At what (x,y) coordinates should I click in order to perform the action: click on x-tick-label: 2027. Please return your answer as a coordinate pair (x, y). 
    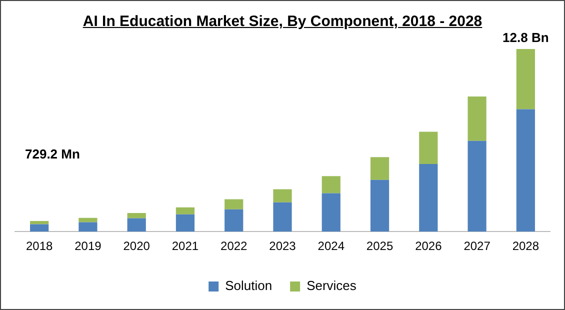
    Looking at the image, I should click on (477, 246).